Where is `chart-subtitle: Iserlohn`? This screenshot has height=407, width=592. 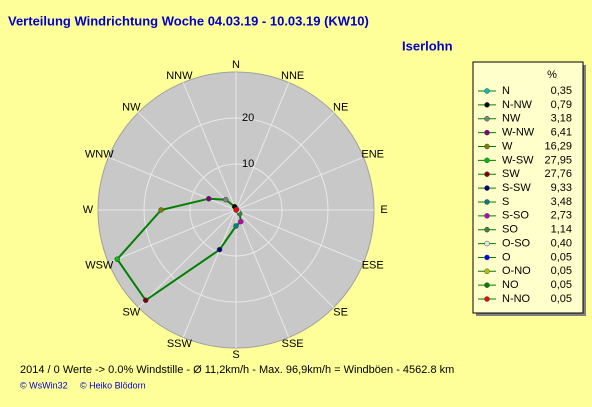
chart-subtitle: Iserlohn is located at coordinates (427, 45).